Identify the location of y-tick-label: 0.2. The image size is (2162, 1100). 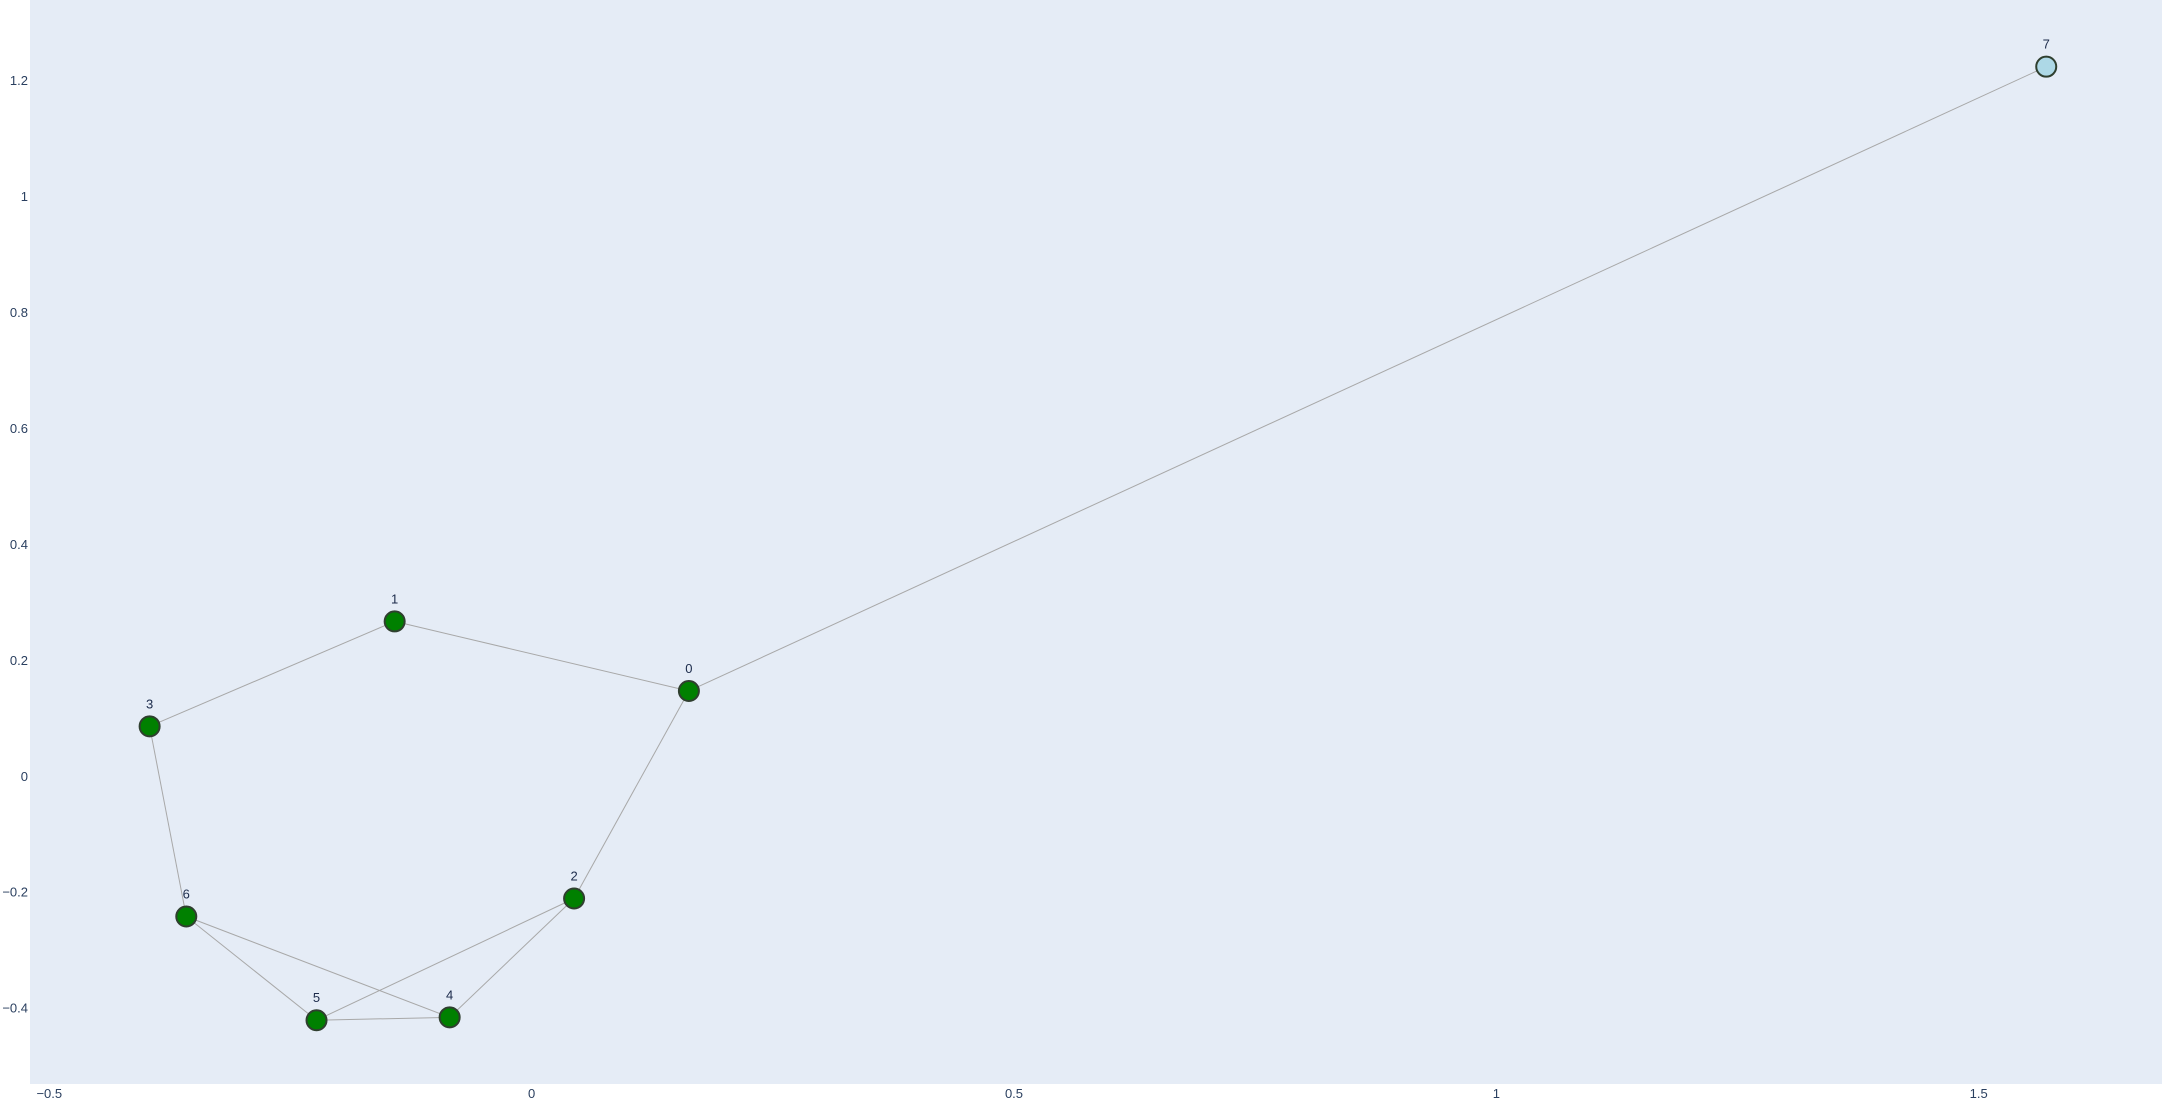
(19, 660).